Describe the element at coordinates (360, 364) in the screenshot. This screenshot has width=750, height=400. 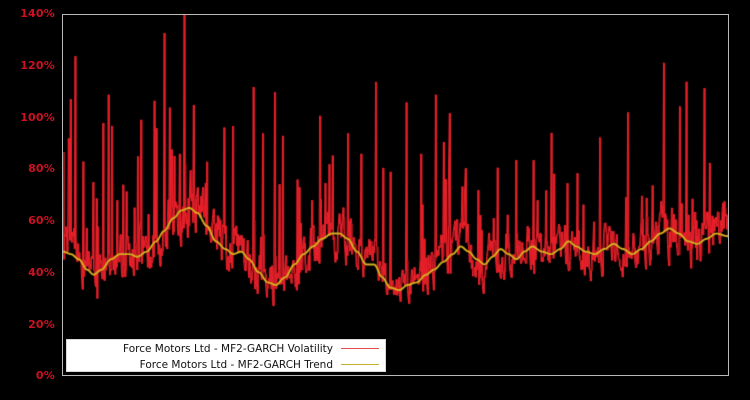
I see `legend-swatch-trend-line` at that location.